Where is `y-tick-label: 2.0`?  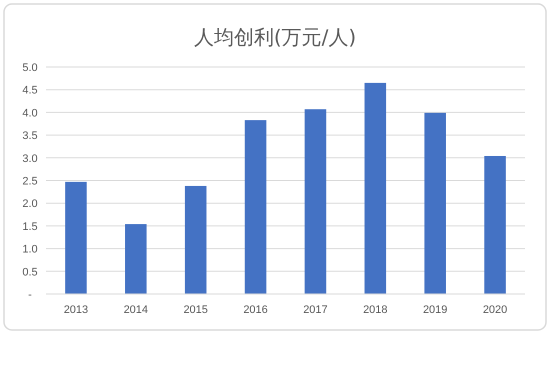
y-tick-label: 2.0 is located at coordinates (30, 204).